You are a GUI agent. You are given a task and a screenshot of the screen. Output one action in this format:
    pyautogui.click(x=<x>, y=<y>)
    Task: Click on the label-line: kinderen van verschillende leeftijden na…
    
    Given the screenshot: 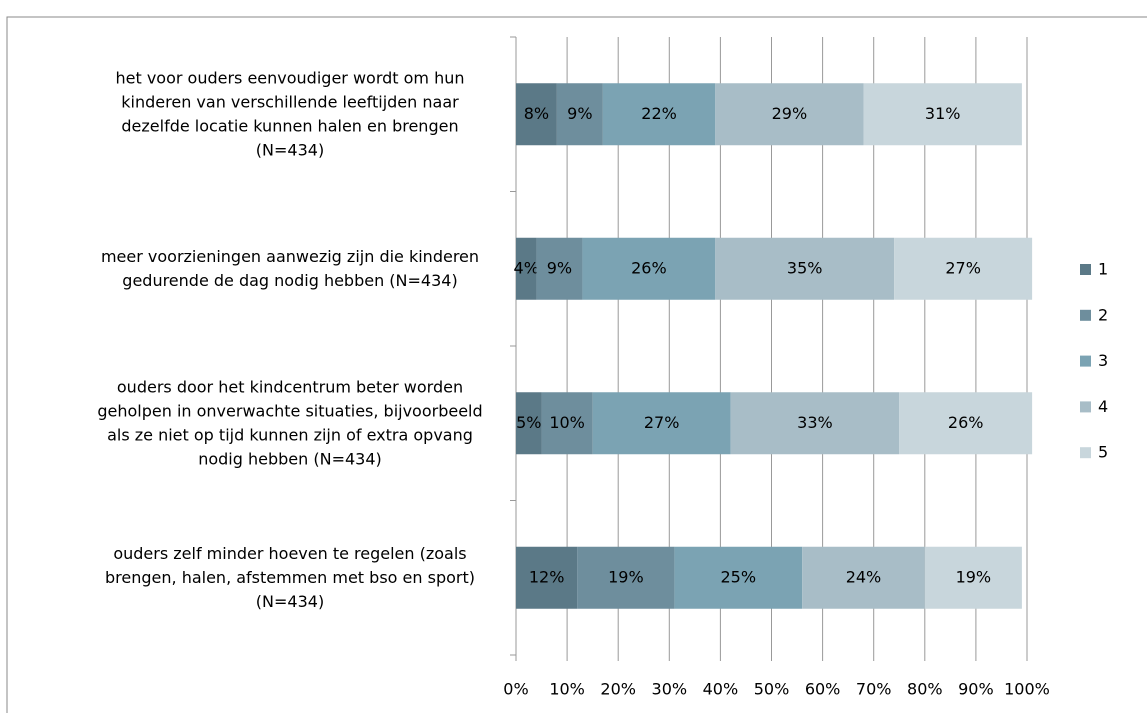 What is the action you would take?
    pyautogui.click(x=290, y=101)
    